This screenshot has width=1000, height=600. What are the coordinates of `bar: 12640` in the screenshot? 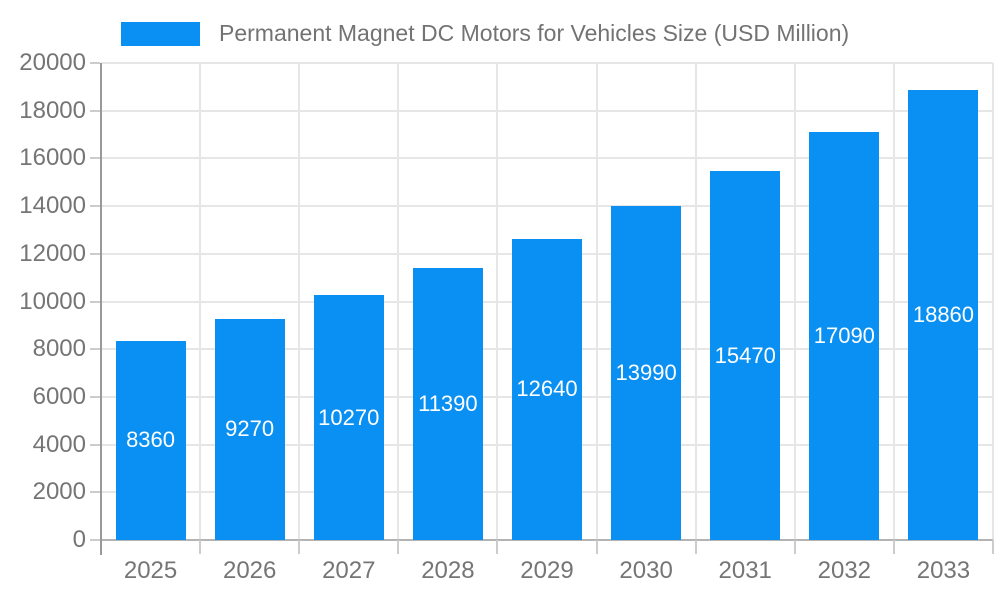 It's located at (547, 389).